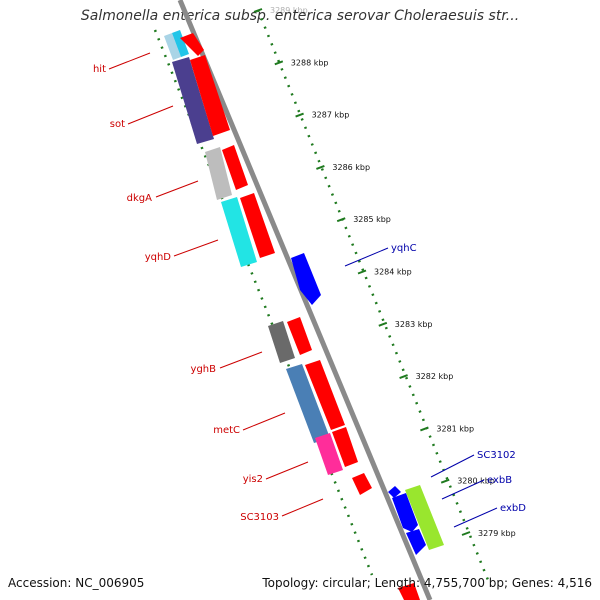  Describe the element at coordinates (306, 279) in the screenshot. I see `gene-yqhC` at that location.